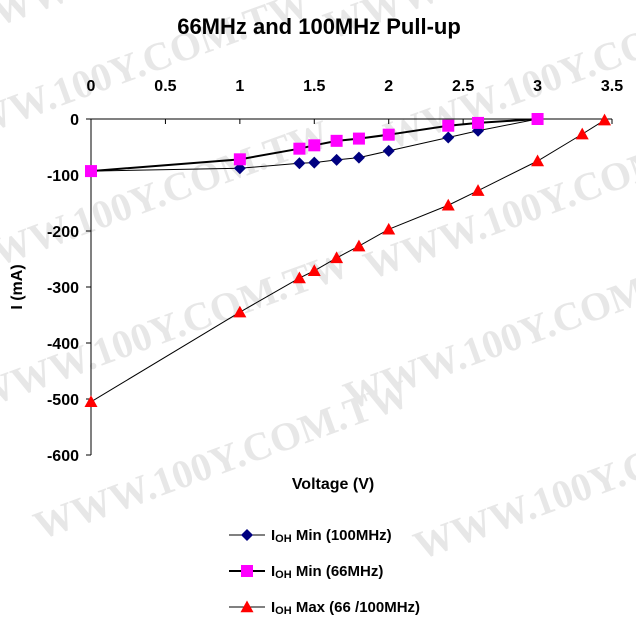  What do you see at coordinates (239, 86) in the screenshot?
I see `x-tick-label: 1` at bounding box center [239, 86].